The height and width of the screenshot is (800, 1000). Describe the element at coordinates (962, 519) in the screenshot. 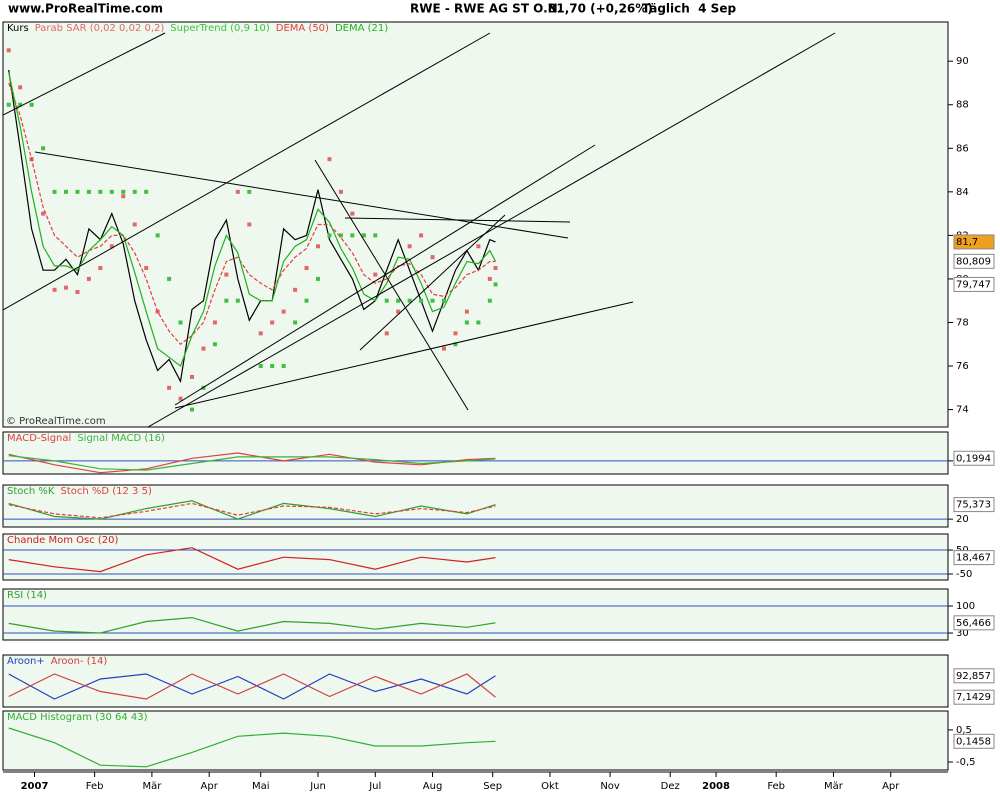

I see `y-tick-label: 20` at that location.